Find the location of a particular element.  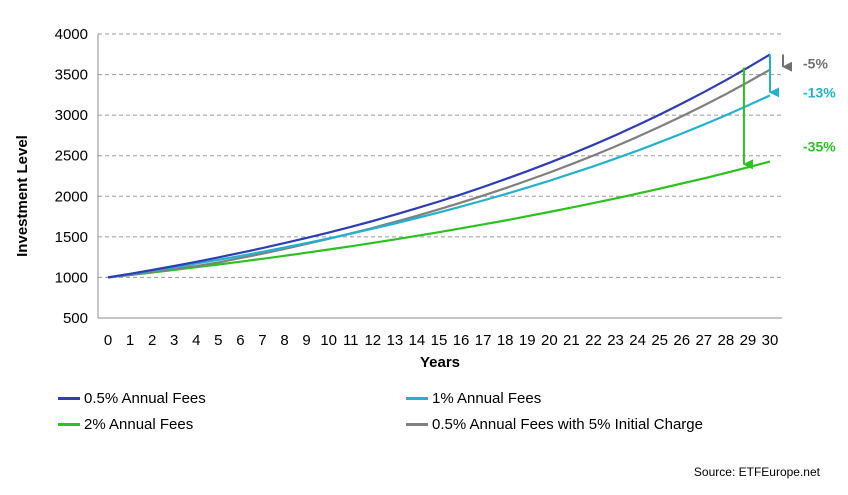

x-tick-label: 15 is located at coordinates (439, 340).